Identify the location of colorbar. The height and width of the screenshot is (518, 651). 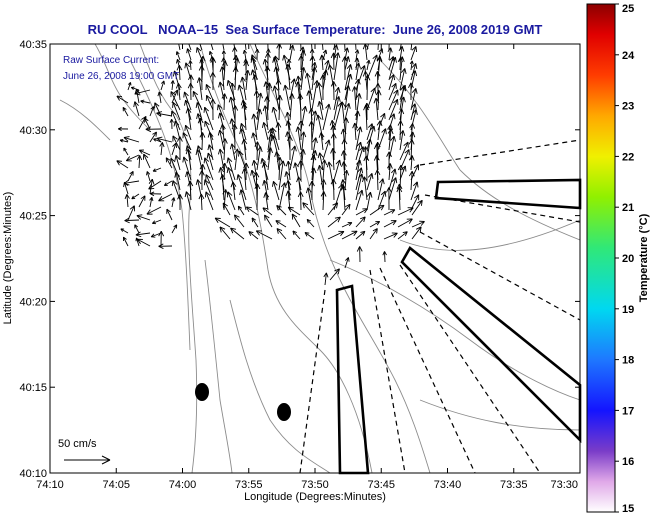
(601, 258).